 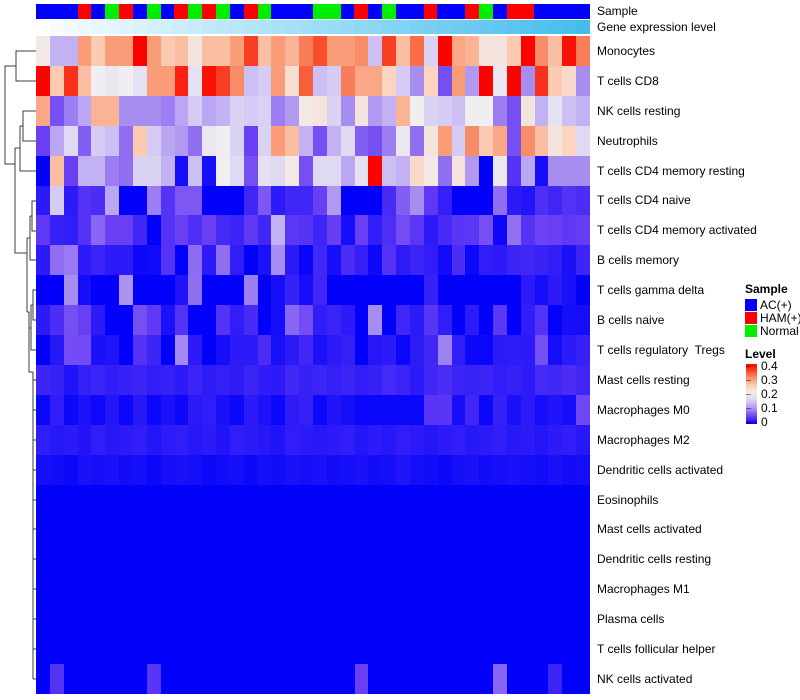 I want to click on row-label: Dendritic cells resting, so click(x=654, y=559).